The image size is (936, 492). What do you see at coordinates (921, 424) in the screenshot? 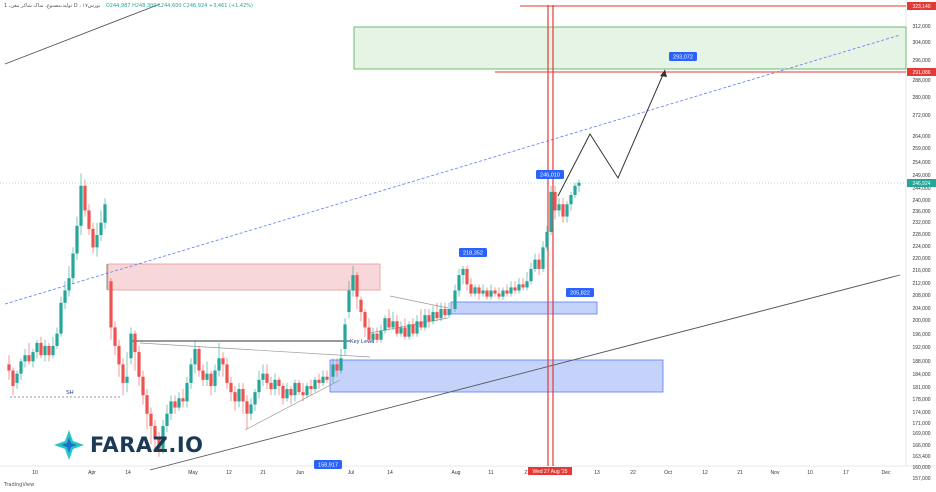
I see `price-tick-label: 171,000` at bounding box center [921, 424].